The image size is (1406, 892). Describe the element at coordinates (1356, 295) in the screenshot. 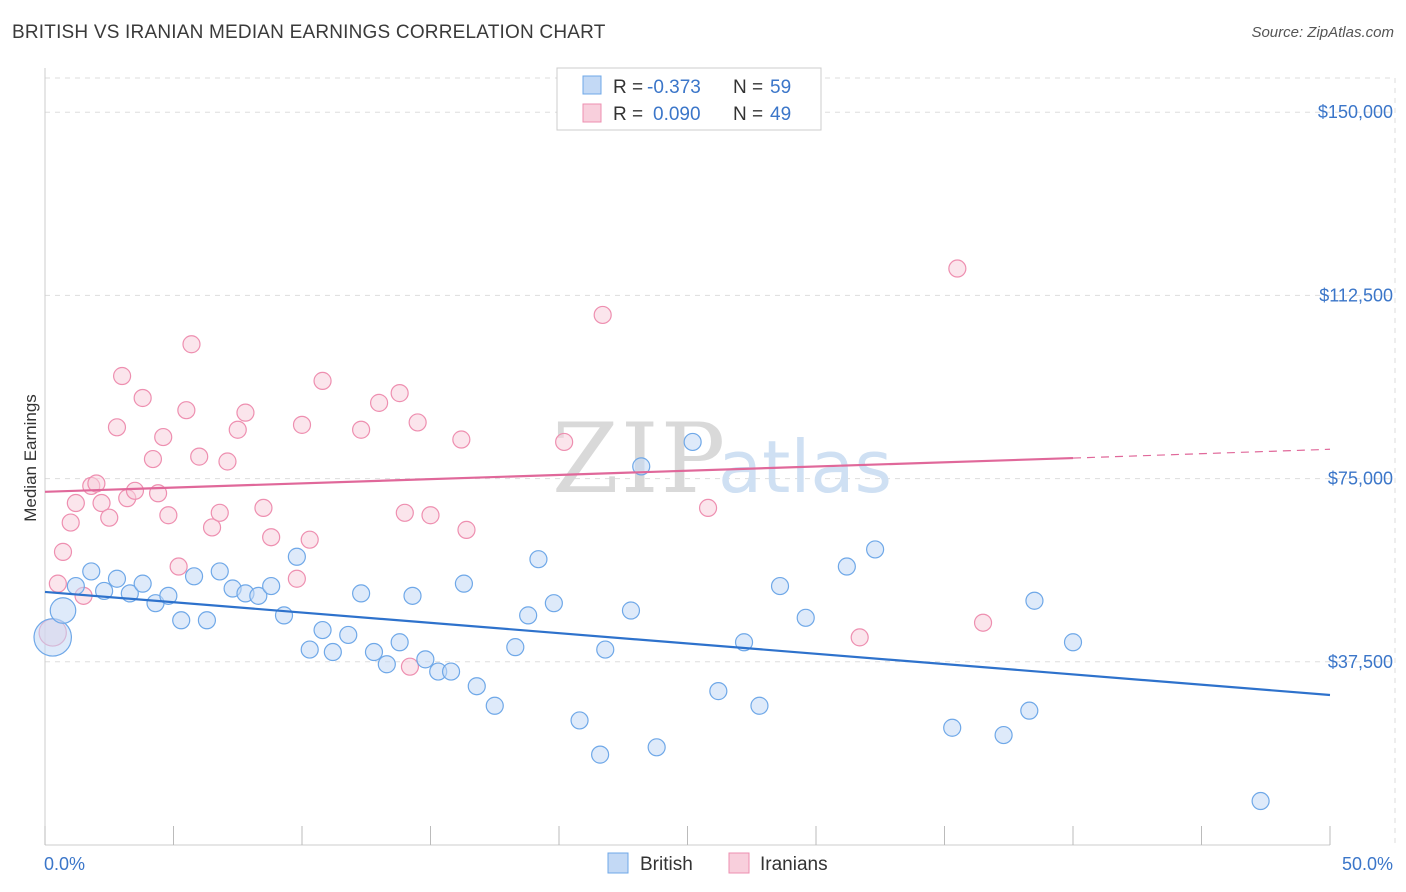

I see `y-tick-label-2: $112,500` at that location.